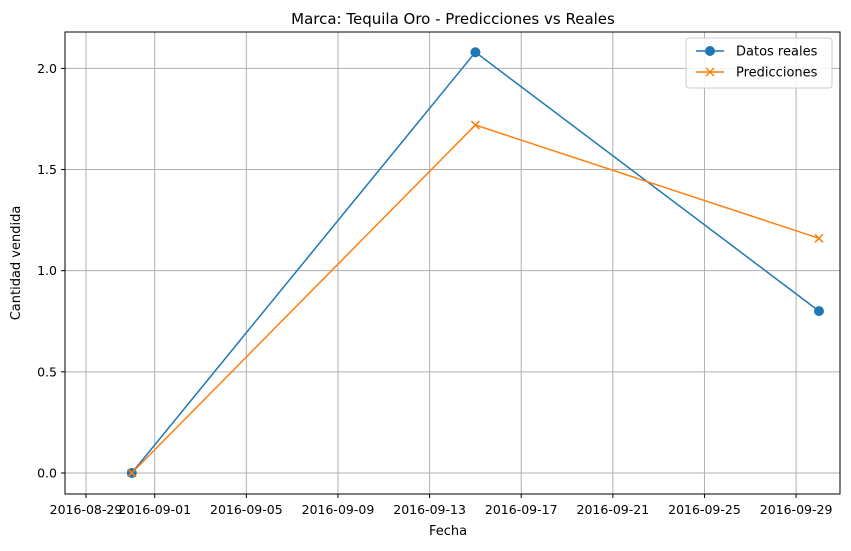 The image size is (851, 551). What do you see at coordinates (154, 509) in the screenshot?
I see `x-tick-label: 2016-09-01` at bounding box center [154, 509].